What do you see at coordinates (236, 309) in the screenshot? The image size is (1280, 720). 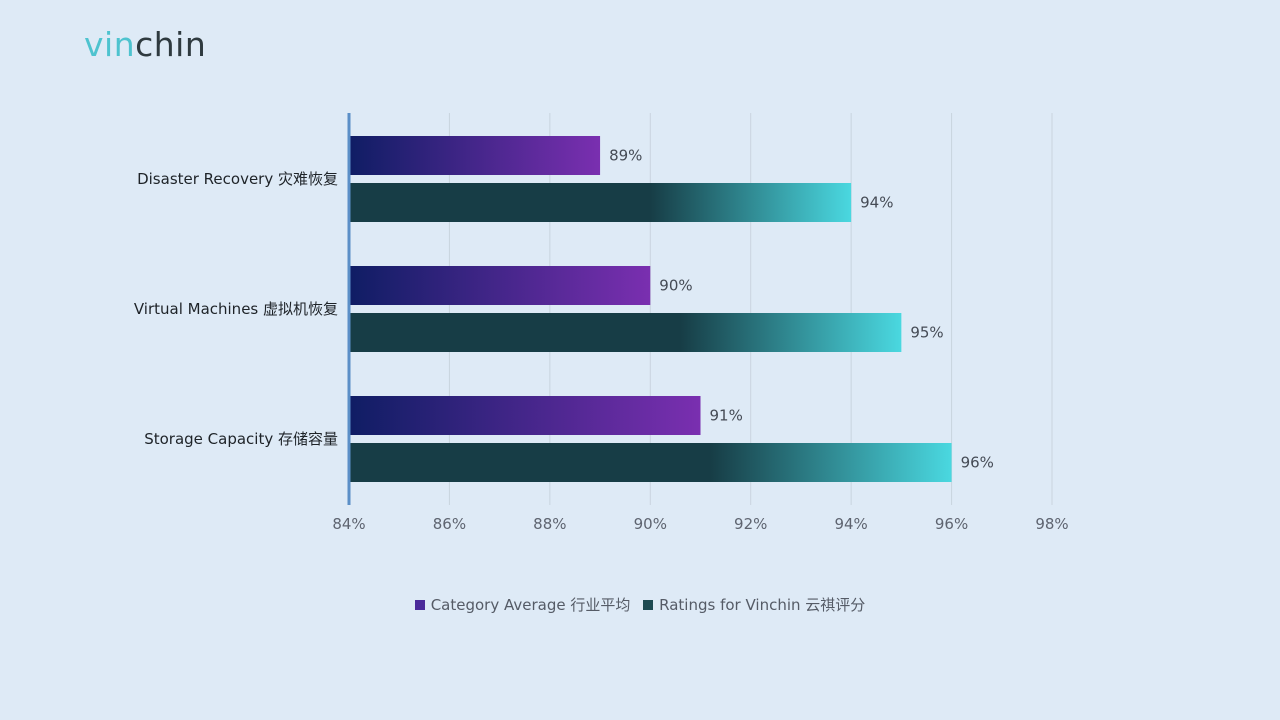 I see `category-label: Virtual Machines 虚拟机恢复` at bounding box center [236, 309].